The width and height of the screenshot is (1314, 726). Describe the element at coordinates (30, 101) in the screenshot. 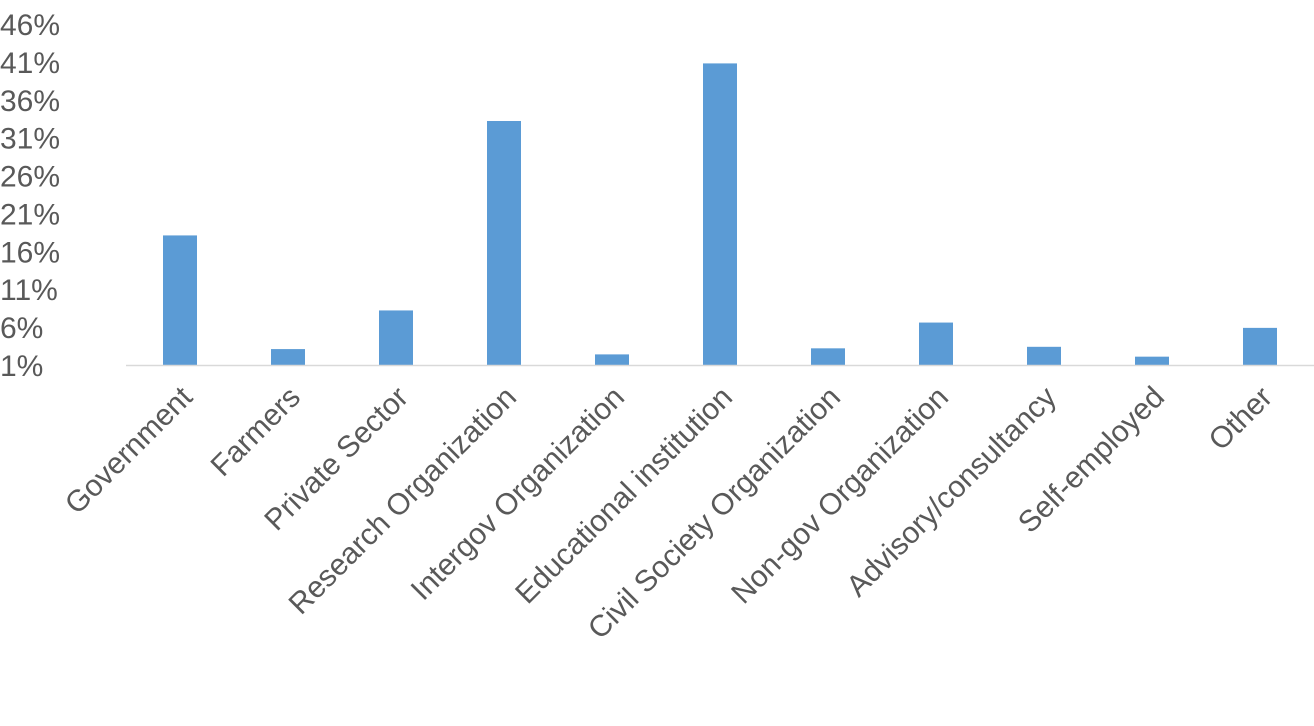

I see `y-tick-label: 36%` at that location.